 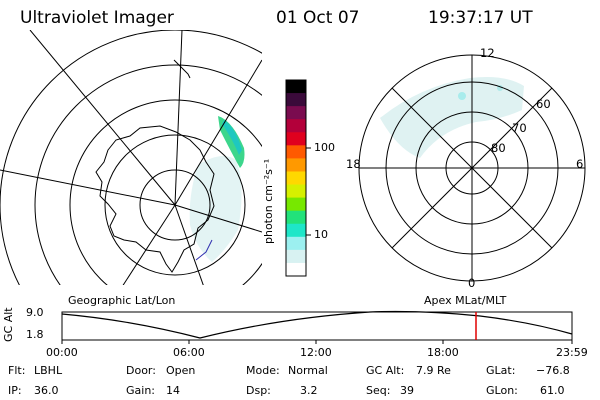 What do you see at coordinates (324, 147) in the screenshot?
I see `colorbar-tick-100: 100` at bounding box center [324, 147].